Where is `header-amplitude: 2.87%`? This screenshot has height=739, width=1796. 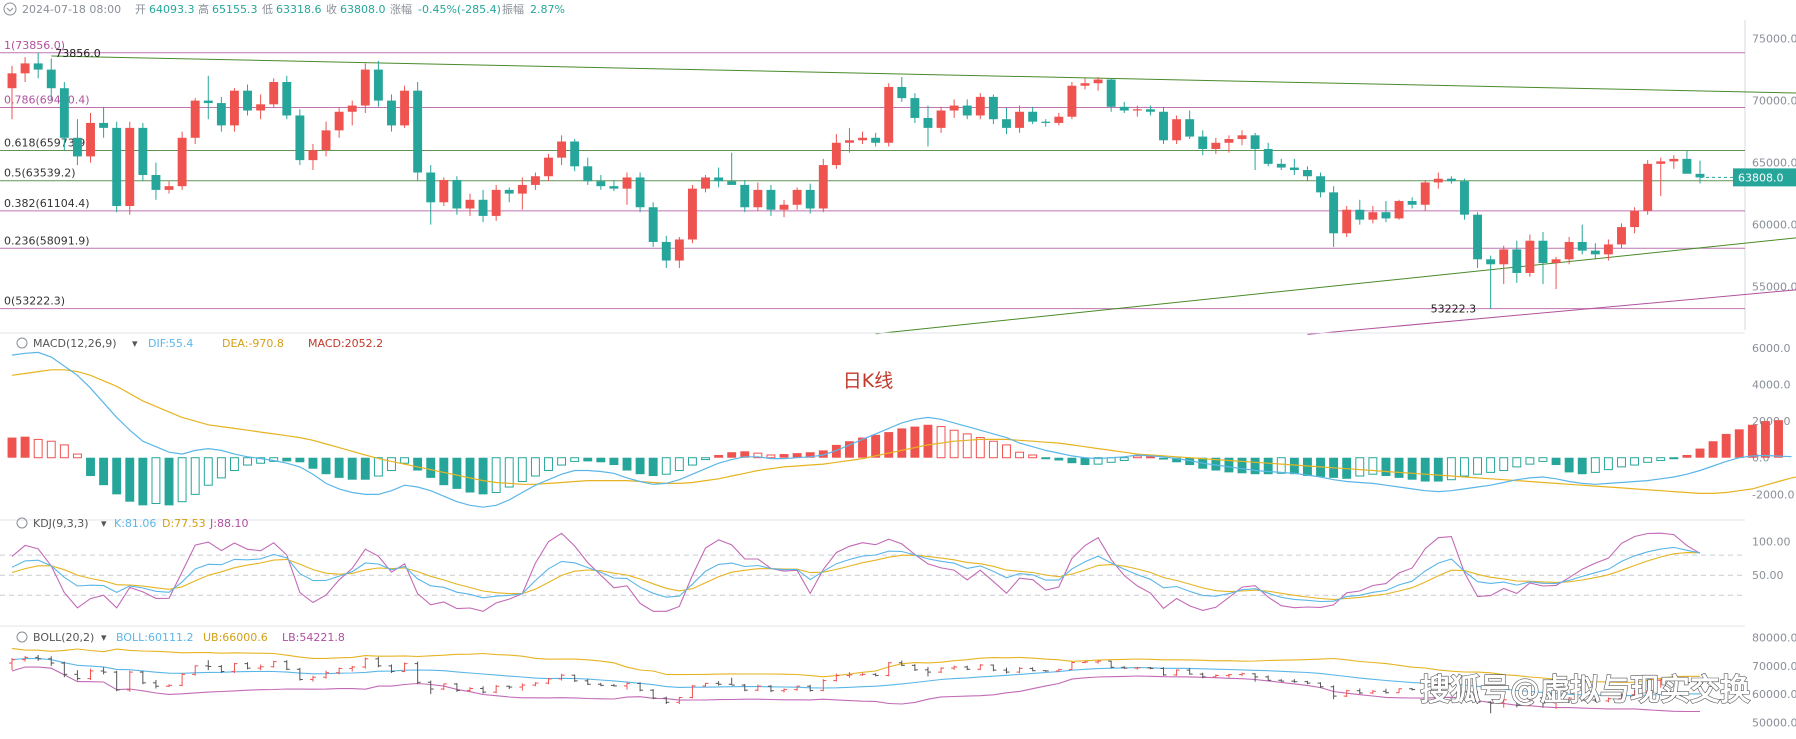
header-amplitude: 2.87% is located at coordinates (547, 9).